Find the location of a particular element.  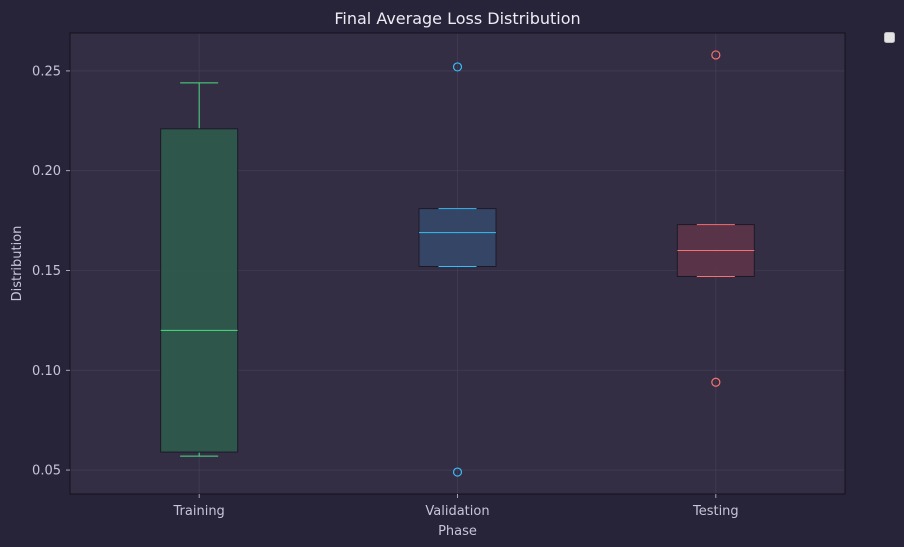

x-tick-label: Testing is located at coordinates (715, 511).